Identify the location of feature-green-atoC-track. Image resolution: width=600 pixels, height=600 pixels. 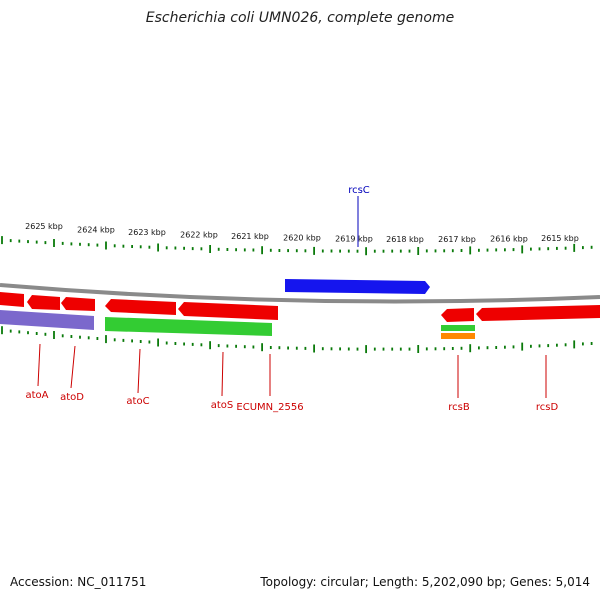
(188, 326).